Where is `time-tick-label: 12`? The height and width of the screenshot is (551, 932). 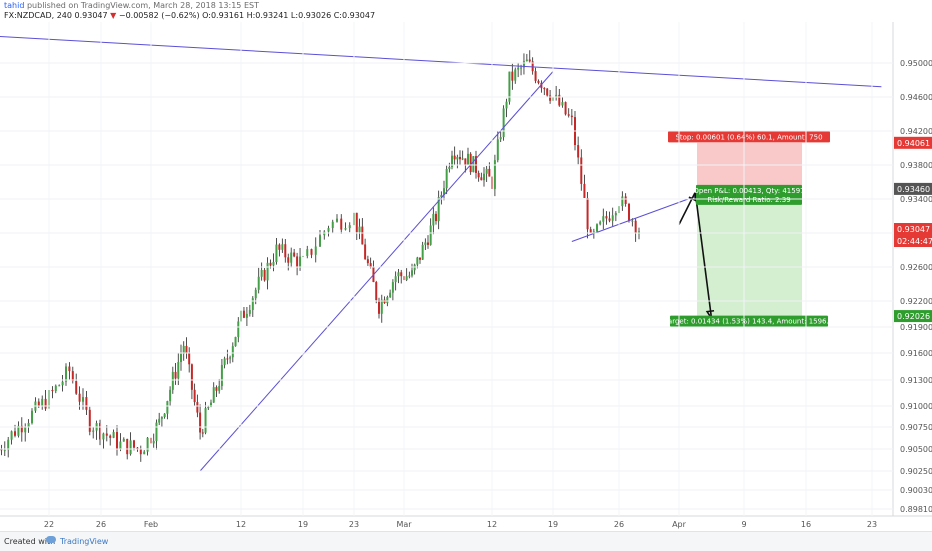
time-tick-label: 12 is located at coordinates (241, 524).